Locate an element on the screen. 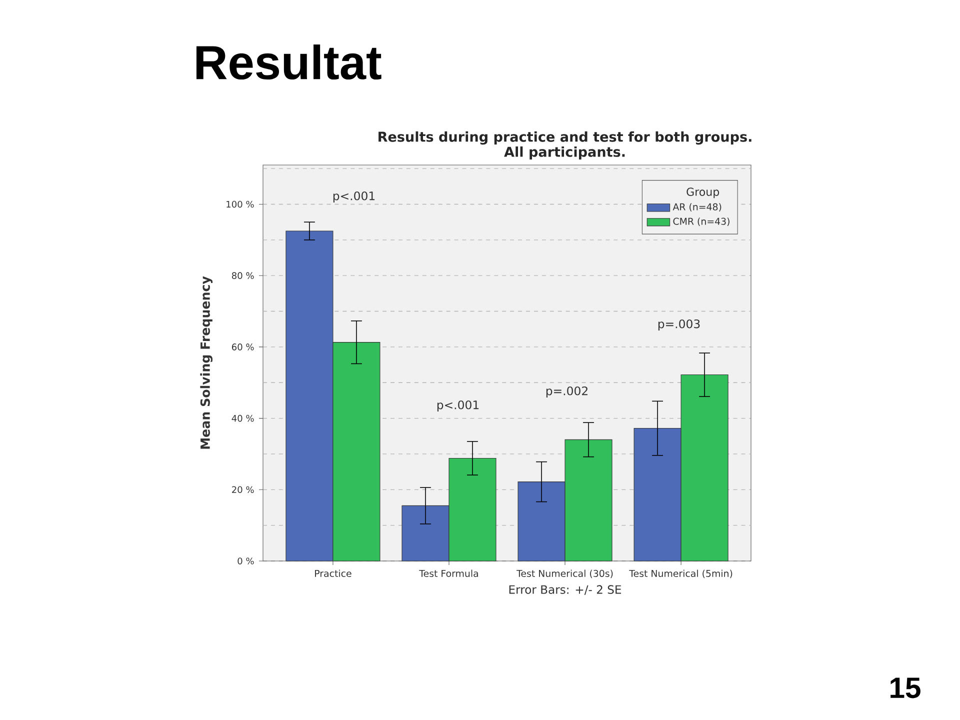 This screenshot has height=720, width=960. text: Resultat is located at coordinates (289, 62).